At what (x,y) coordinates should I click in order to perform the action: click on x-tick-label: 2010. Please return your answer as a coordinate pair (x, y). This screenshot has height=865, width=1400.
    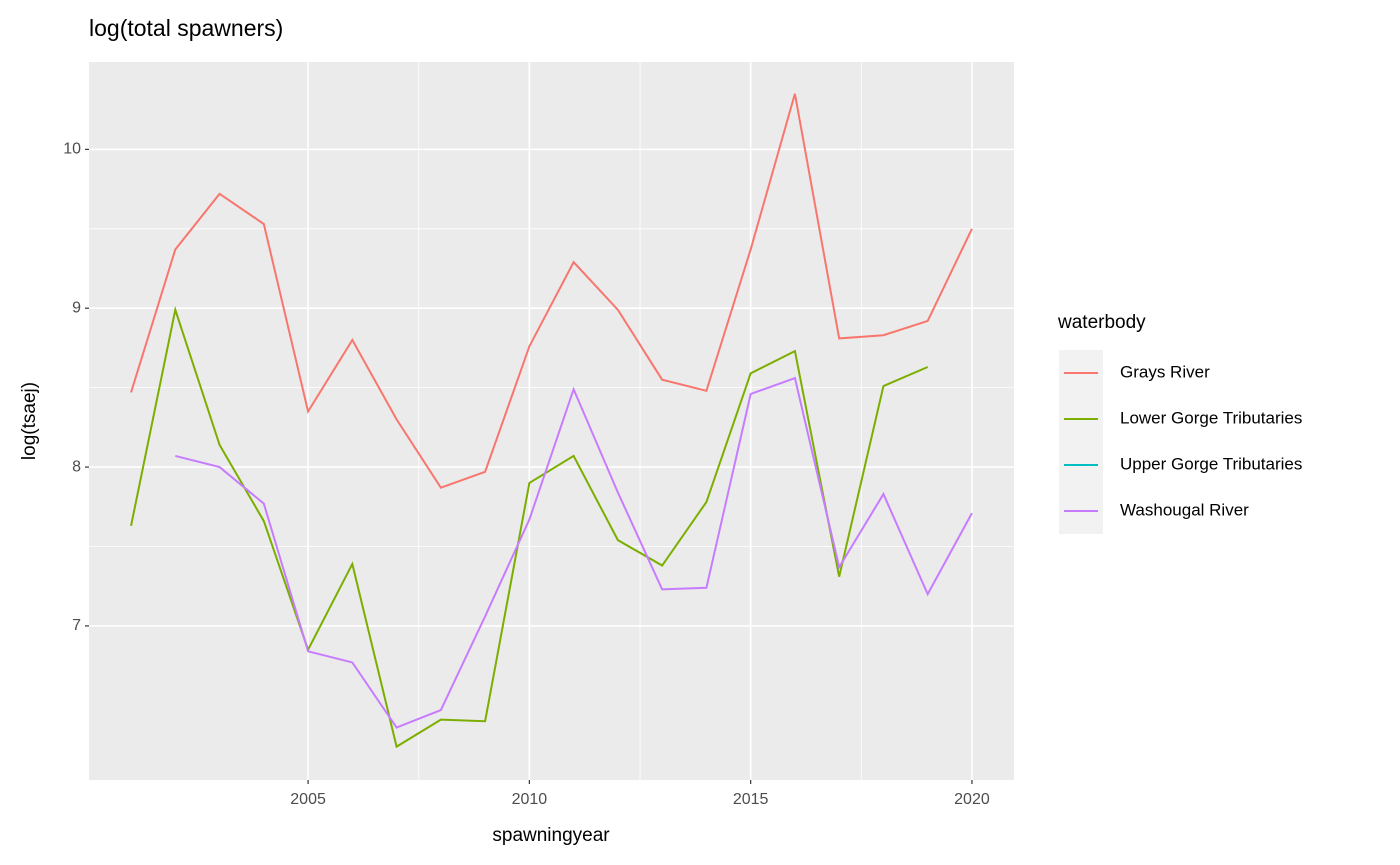
    Looking at the image, I should click on (530, 799).